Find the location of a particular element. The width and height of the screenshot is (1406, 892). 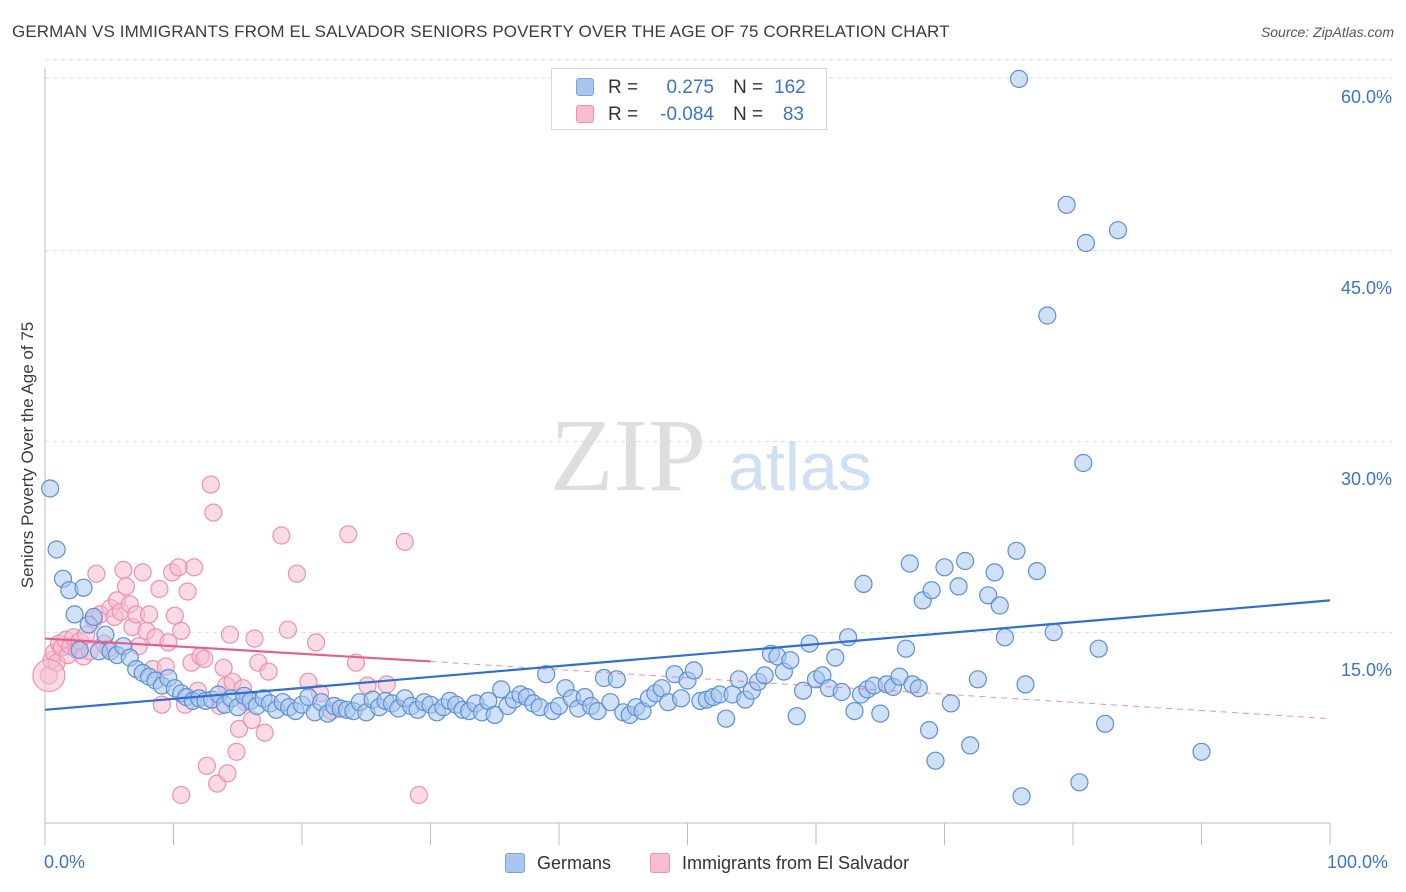

trend-line-germans is located at coordinates (687, 655).